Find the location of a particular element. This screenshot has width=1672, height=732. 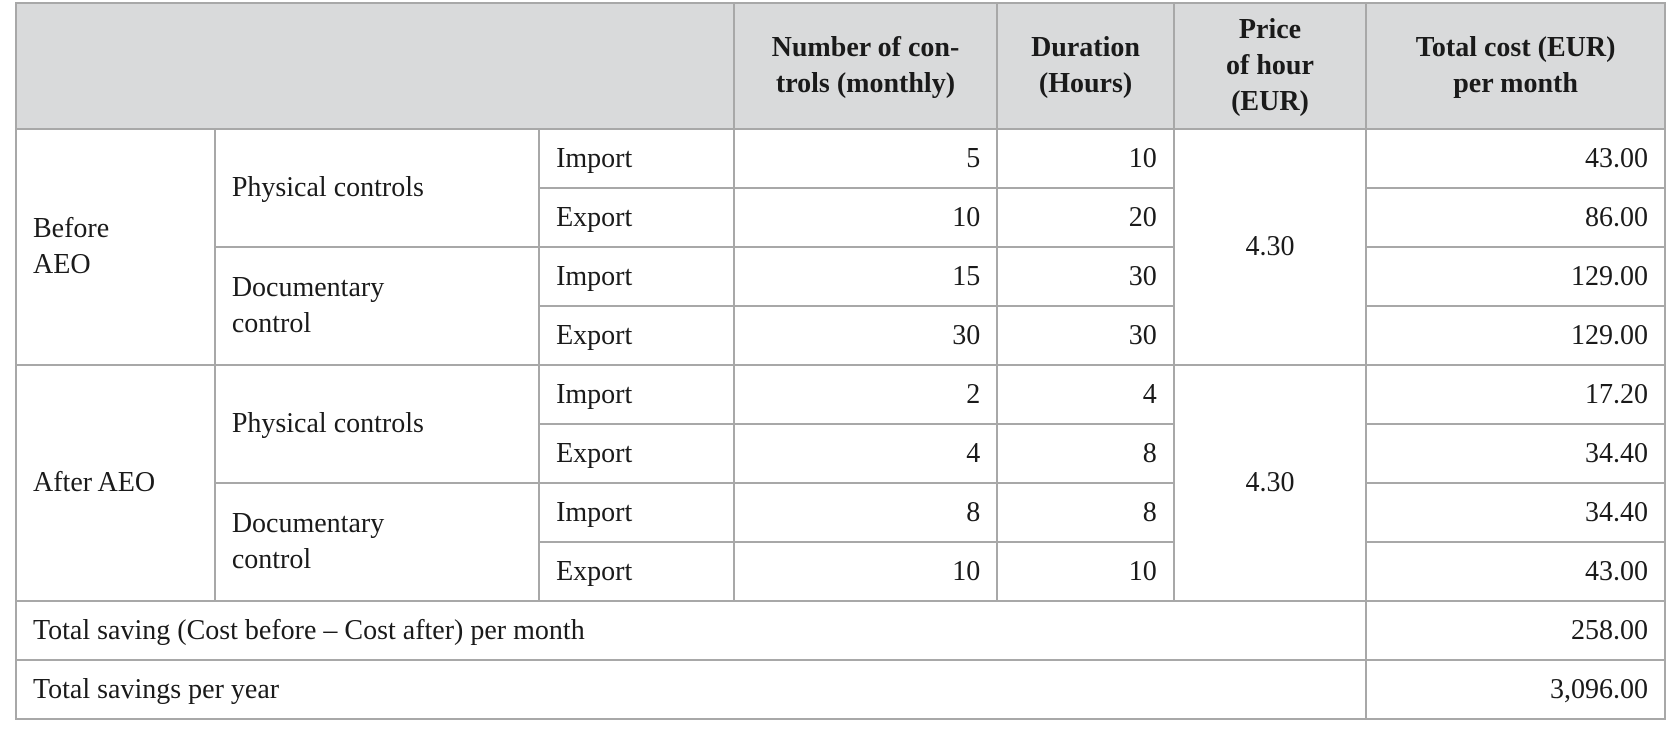

table-row: Export 4 8 34.40 is located at coordinates (841, 453).